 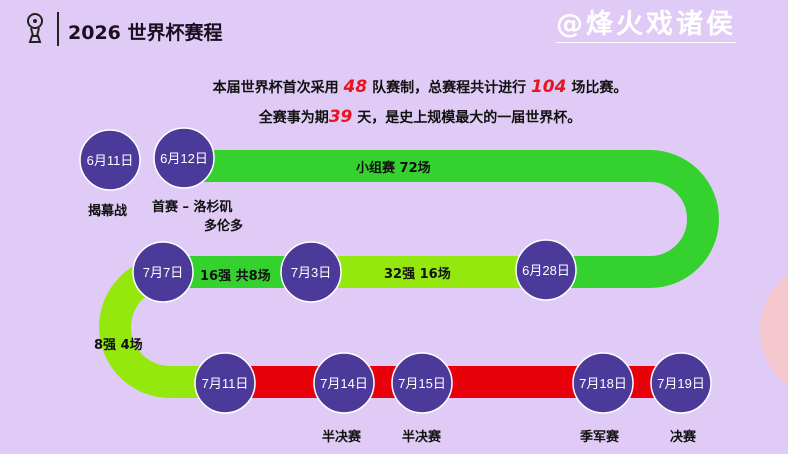 I want to click on date-label: 7月18日, so click(x=603, y=383).